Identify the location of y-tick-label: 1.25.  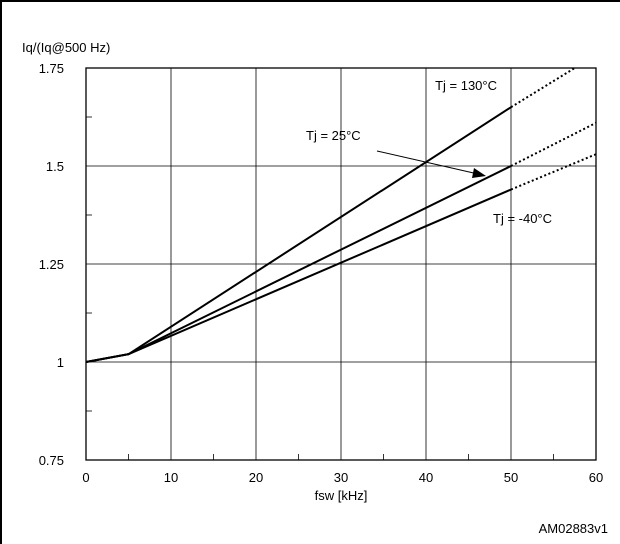
(51, 264).